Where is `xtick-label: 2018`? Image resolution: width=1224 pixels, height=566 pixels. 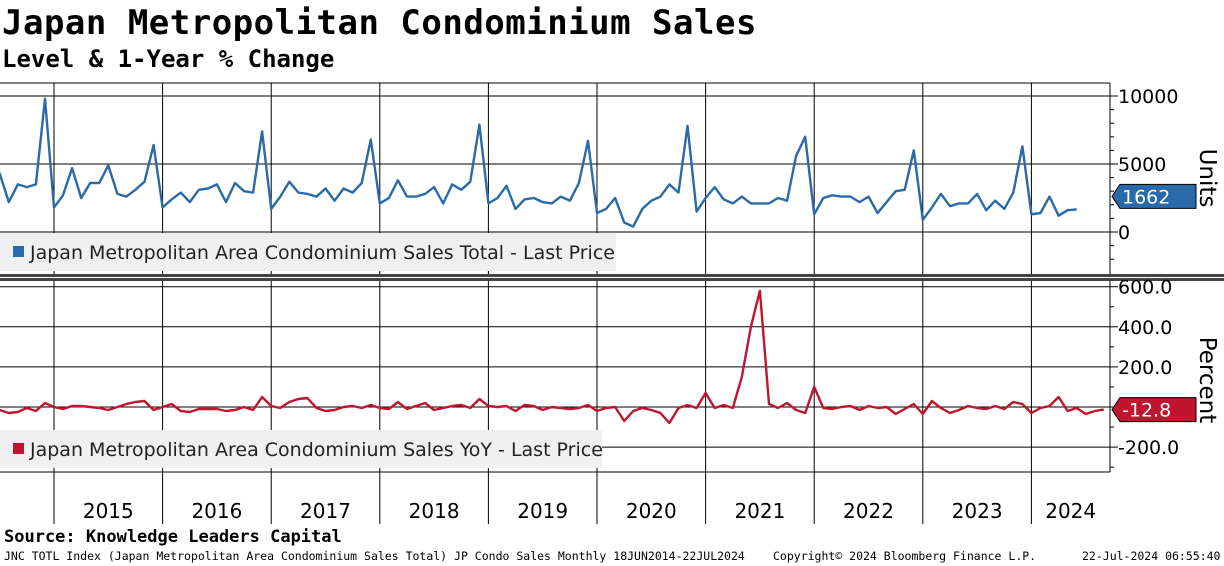 xtick-label: 2018 is located at coordinates (434, 511).